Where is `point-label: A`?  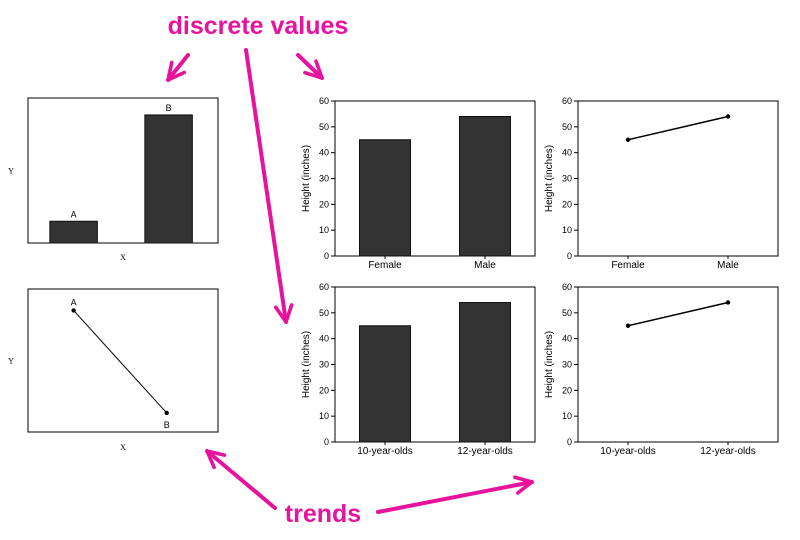
point-label: A is located at coordinates (74, 302).